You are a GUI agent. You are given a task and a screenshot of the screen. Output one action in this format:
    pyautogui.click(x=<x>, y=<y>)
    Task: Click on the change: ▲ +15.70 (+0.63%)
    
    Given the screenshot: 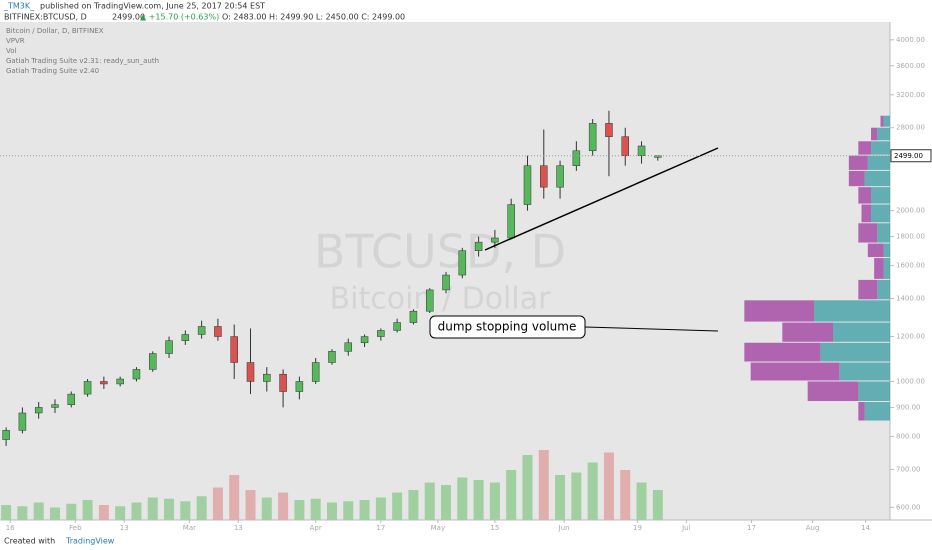 What is the action you would take?
    pyautogui.click(x=179, y=17)
    